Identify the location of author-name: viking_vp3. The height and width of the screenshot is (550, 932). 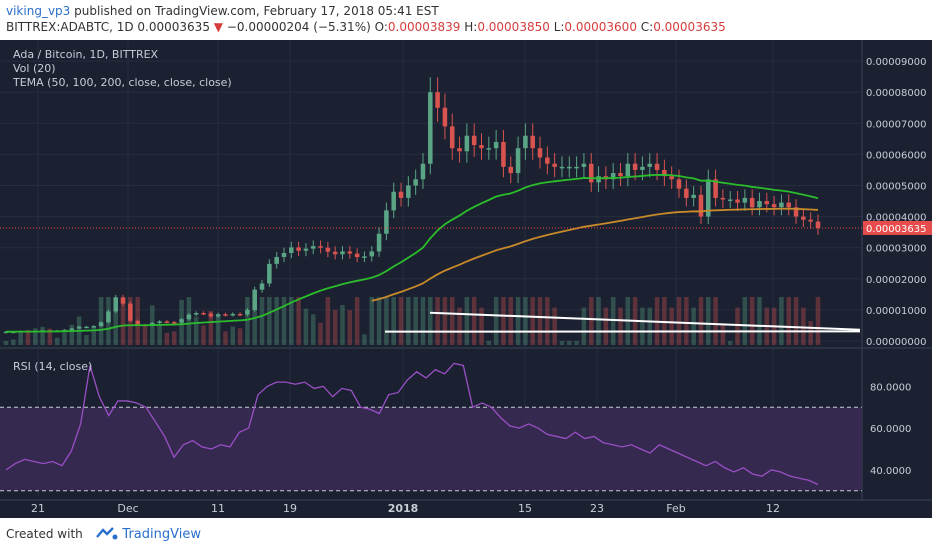
(38, 11).